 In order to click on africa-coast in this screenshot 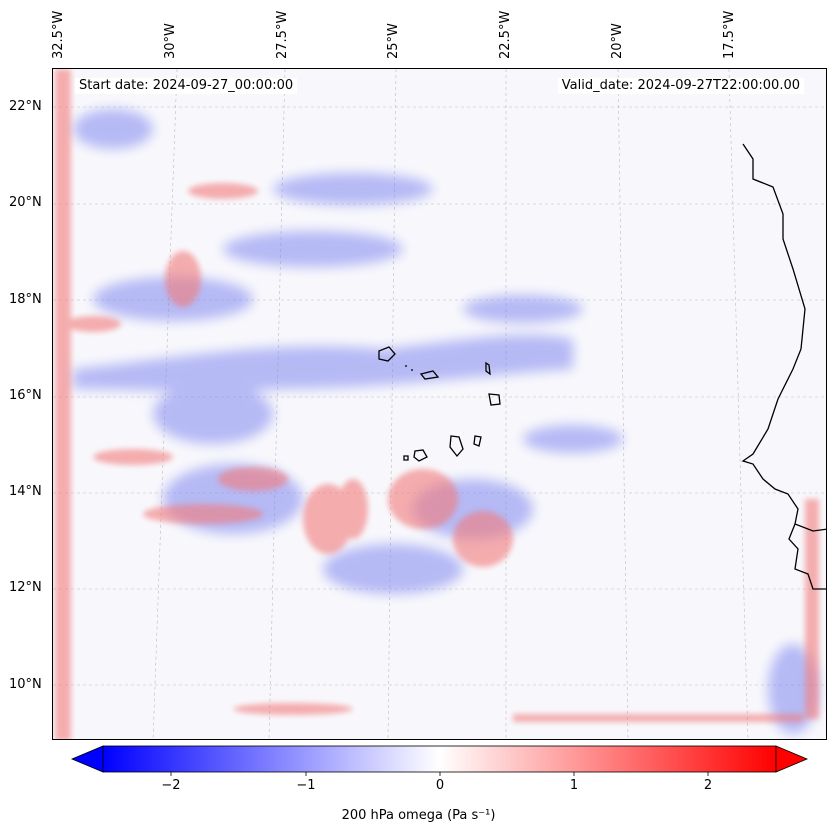, I will do `click(783, 366)`.